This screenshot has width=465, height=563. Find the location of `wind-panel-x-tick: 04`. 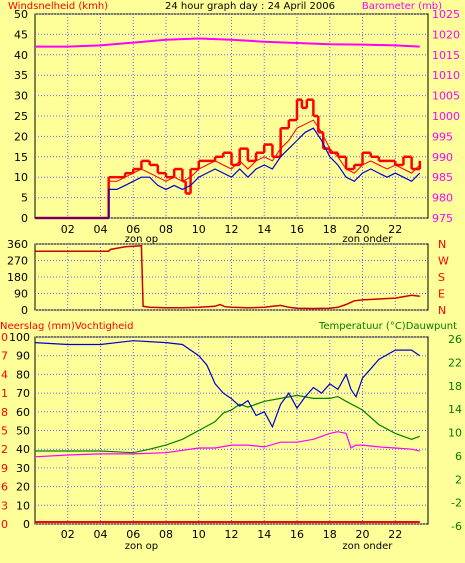

wind-panel-x-tick: 04 is located at coordinates (101, 229).